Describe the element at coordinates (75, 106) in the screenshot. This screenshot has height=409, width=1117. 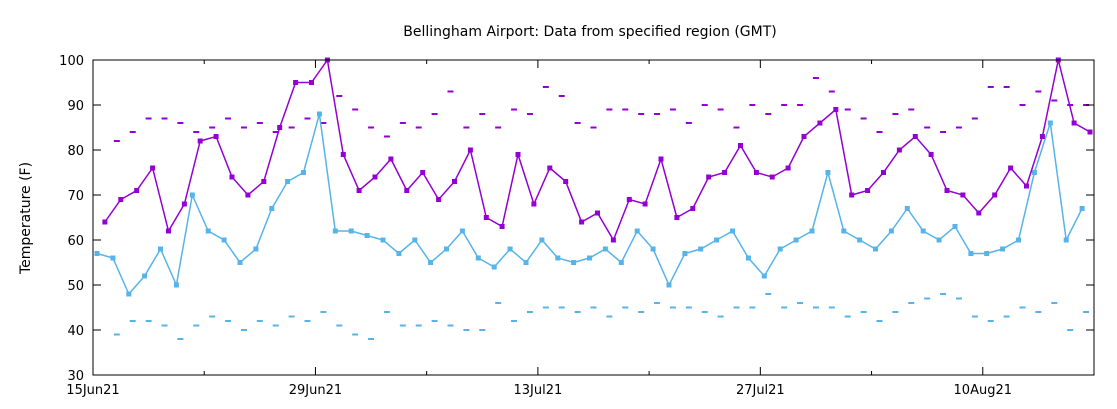
I see `y-tick-label: 90` at that location.